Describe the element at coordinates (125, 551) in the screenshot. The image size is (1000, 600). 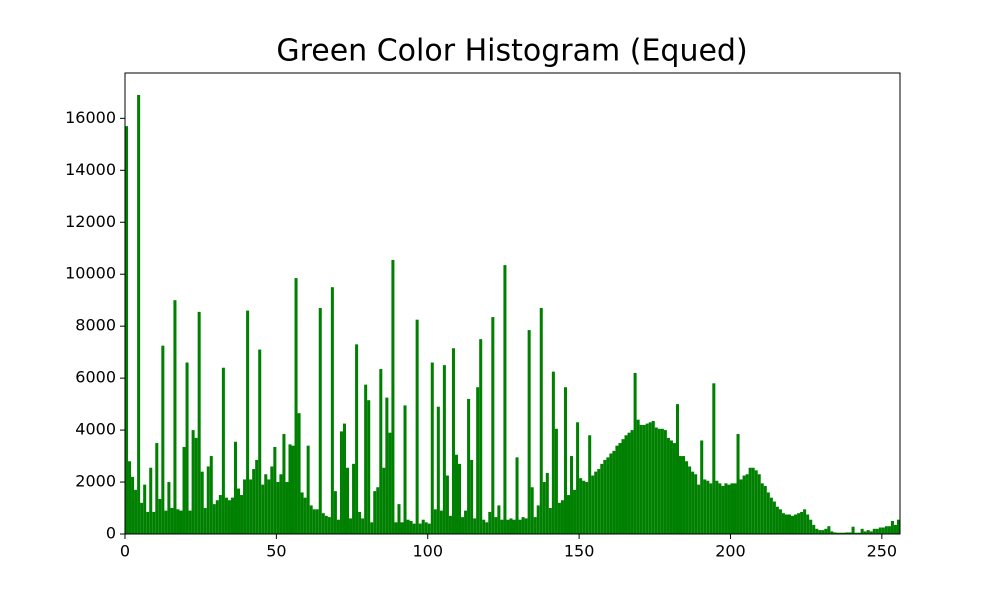
I see `x-tick-label: 0` at that location.